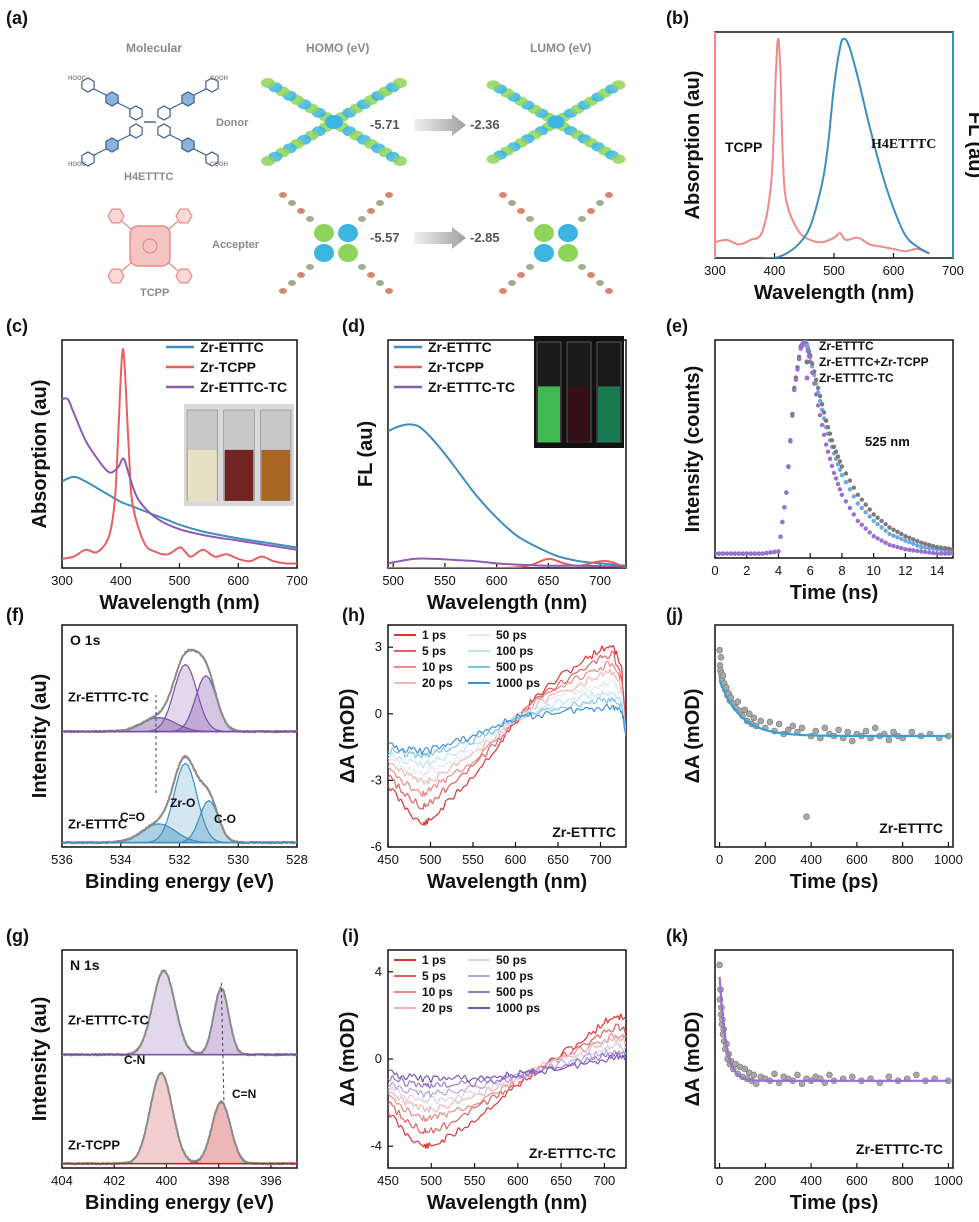  What do you see at coordinates (188, 145) in the screenshot?
I see `benzene-ring` at bounding box center [188, 145].